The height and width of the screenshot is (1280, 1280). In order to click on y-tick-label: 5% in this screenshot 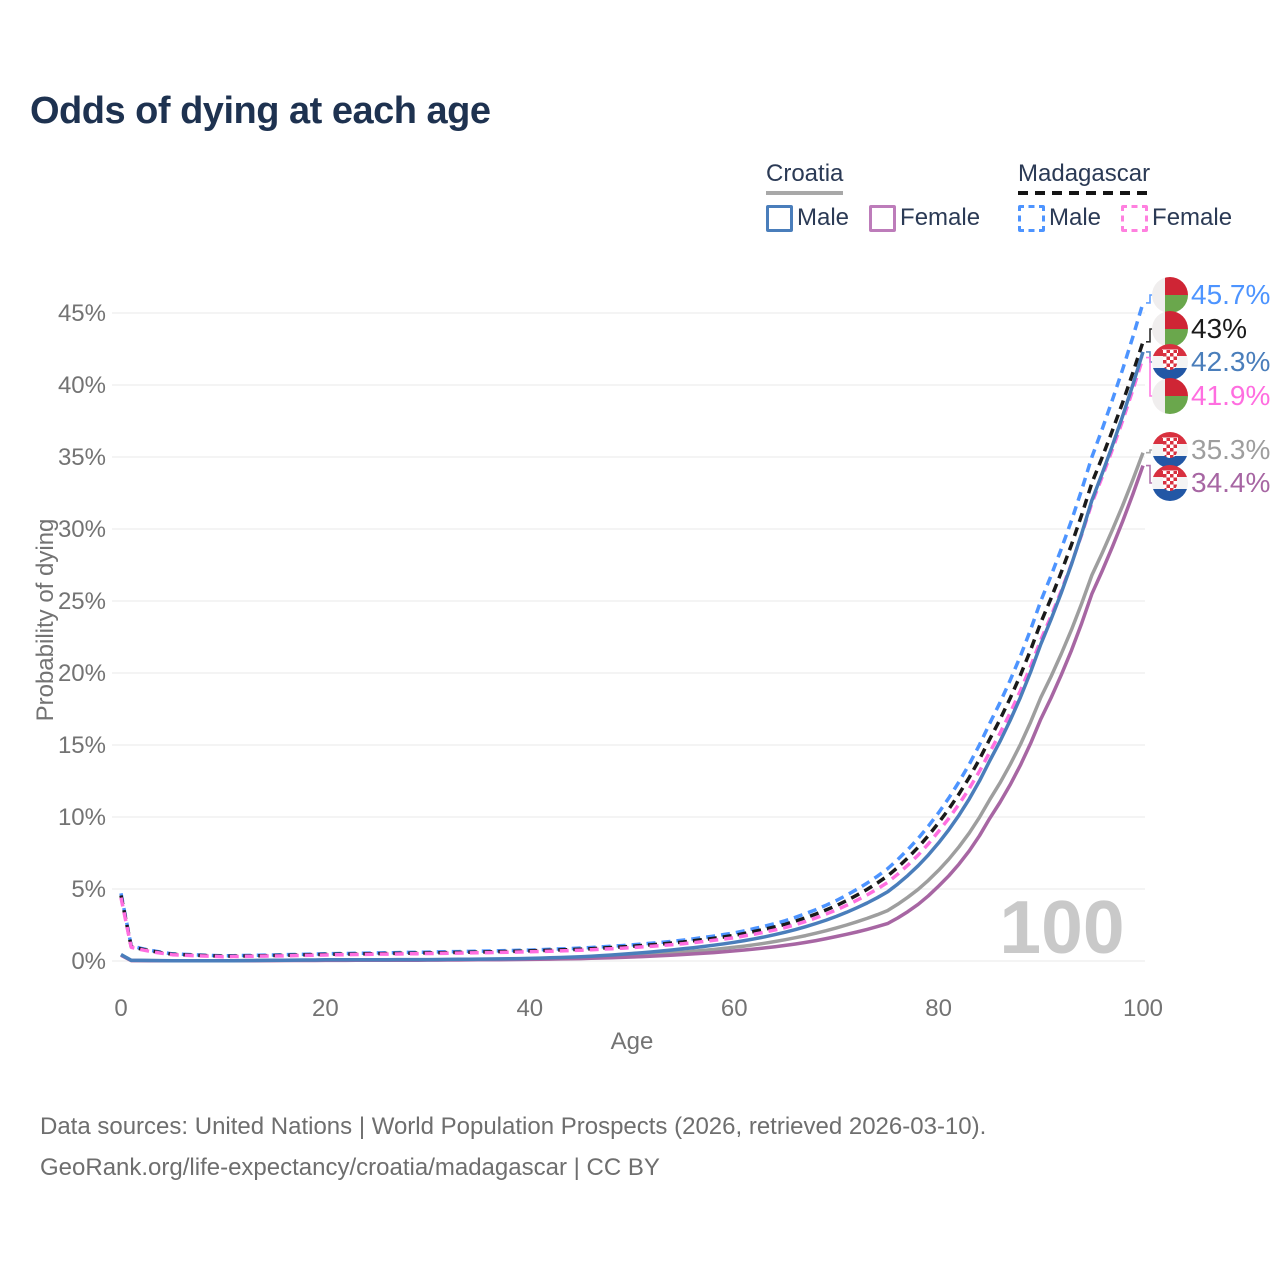, I will do `click(88, 889)`.